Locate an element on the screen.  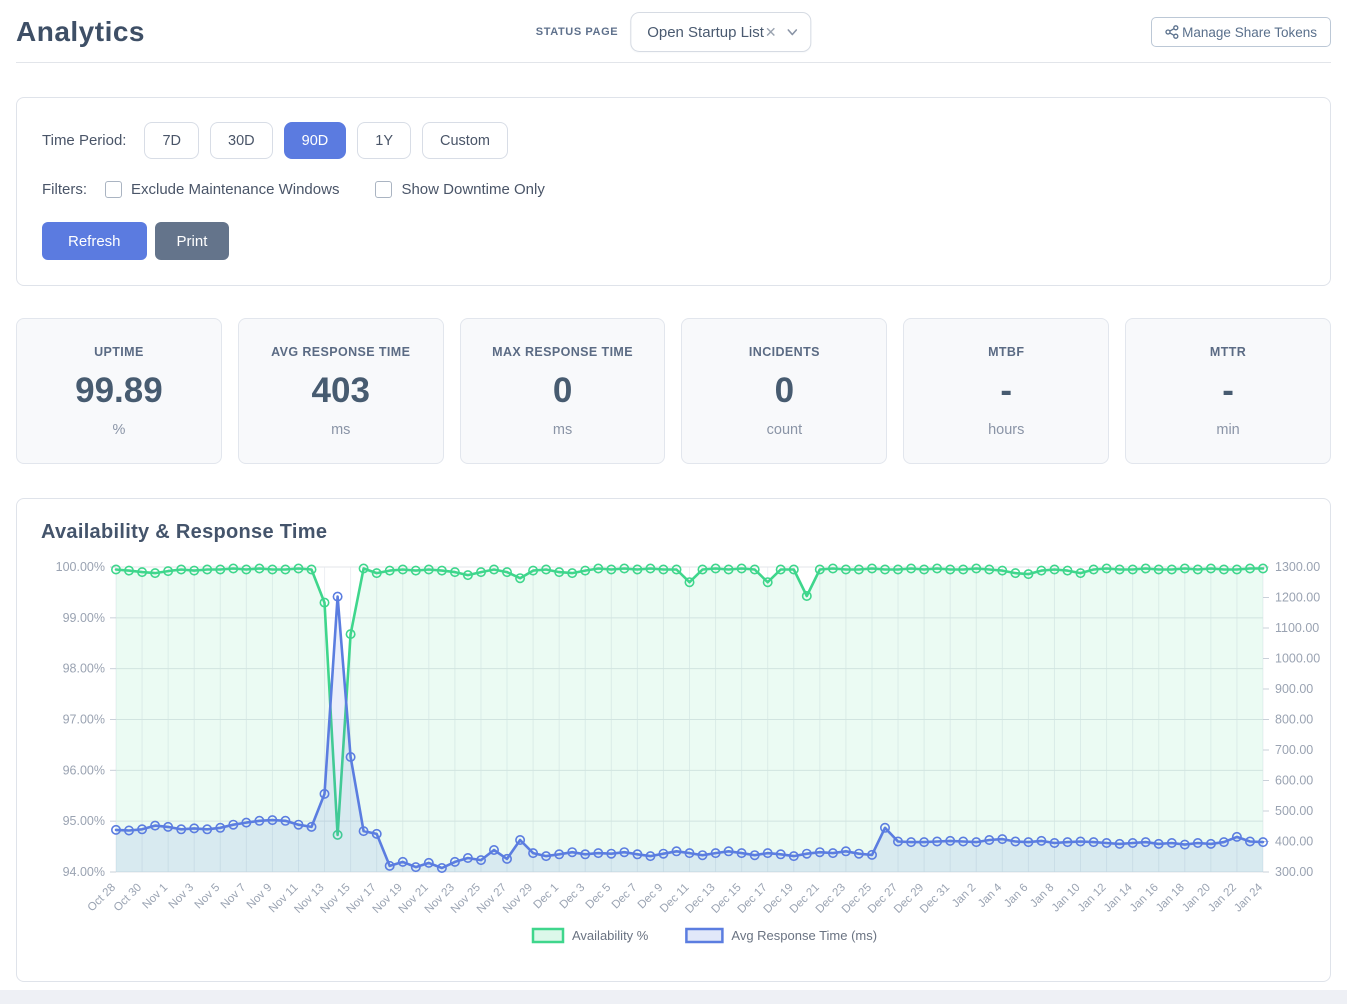
svg-text: Jan 16 is located at coordinates (1144, 898).